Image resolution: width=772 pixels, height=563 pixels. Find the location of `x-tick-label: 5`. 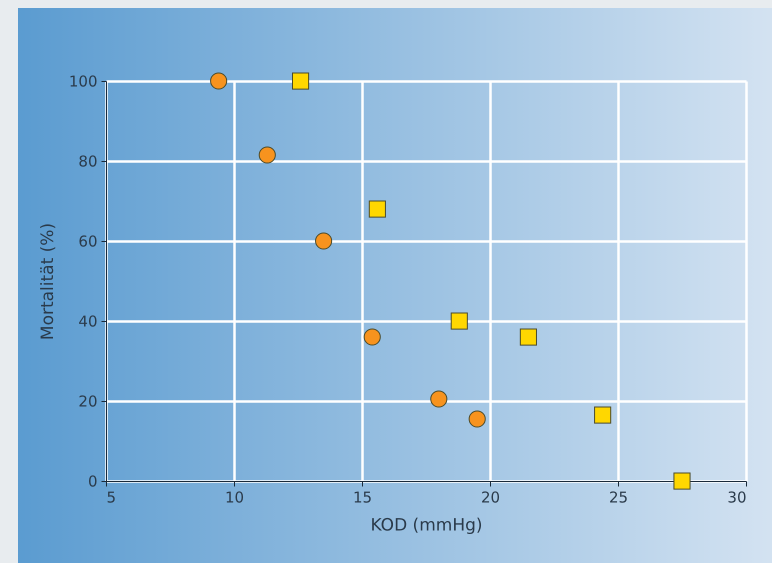

x-tick-label: 5 is located at coordinates (111, 497).